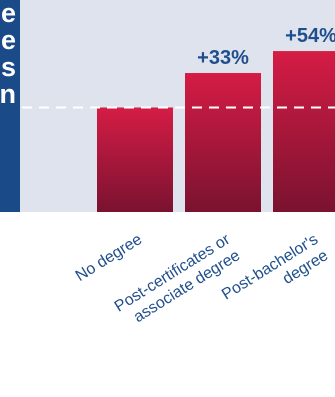  Describe the element at coordinates (8, 67) in the screenshot. I see `side-panel-line: s` at that location.